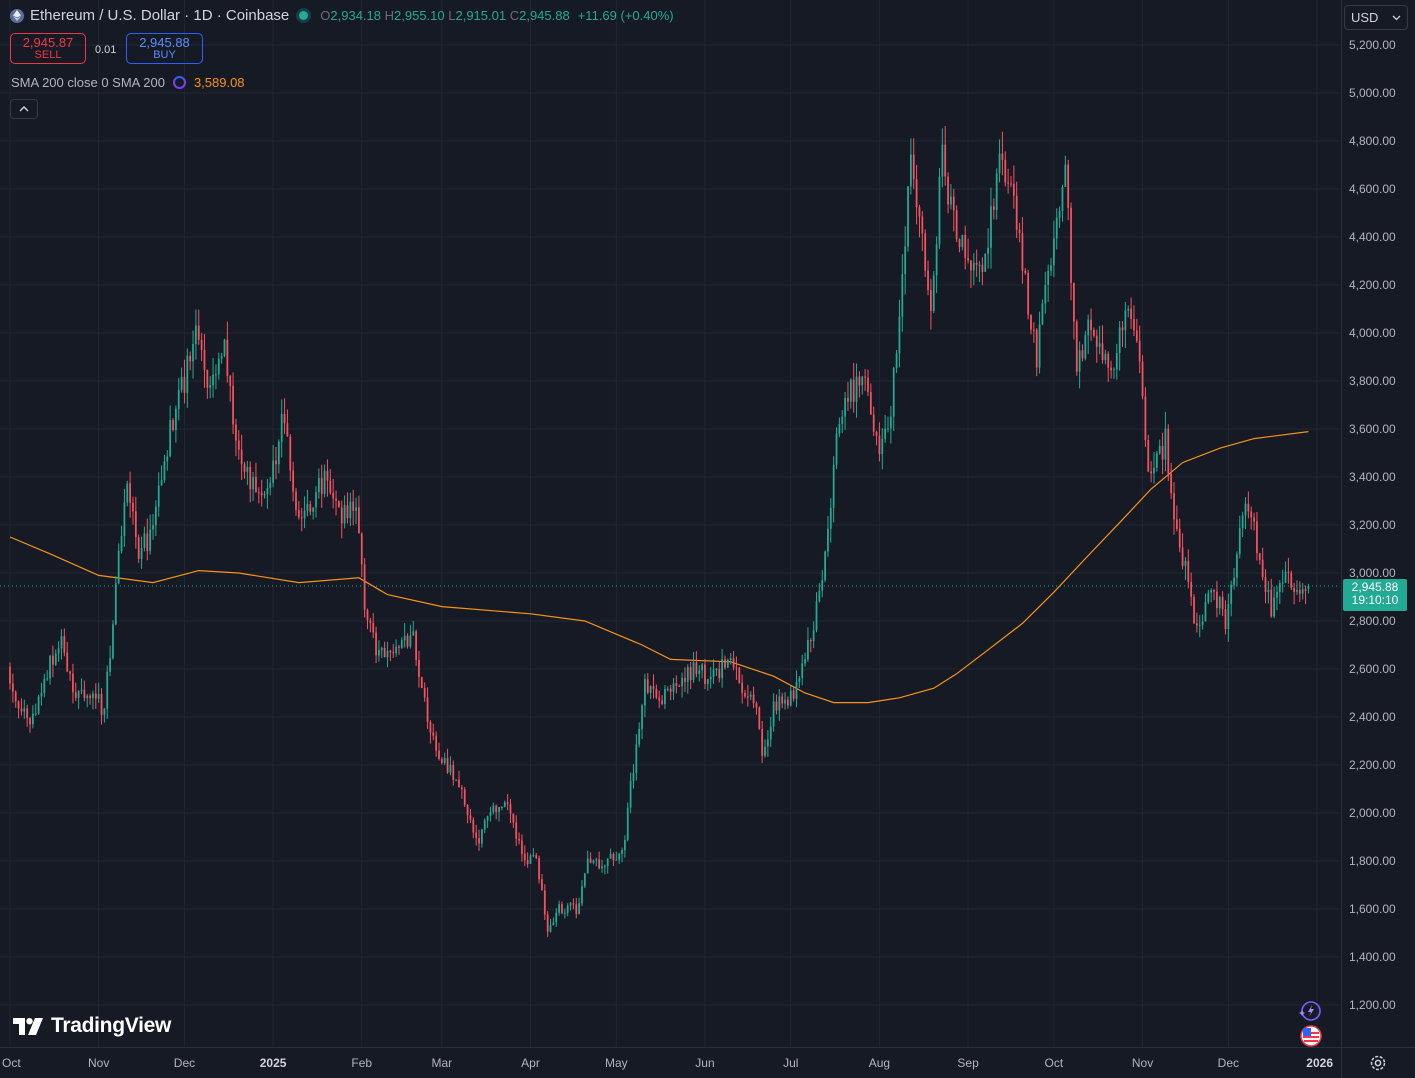  Describe the element at coordinates (1376, 17) in the screenshot. I see `currency-select: USD` at that location.